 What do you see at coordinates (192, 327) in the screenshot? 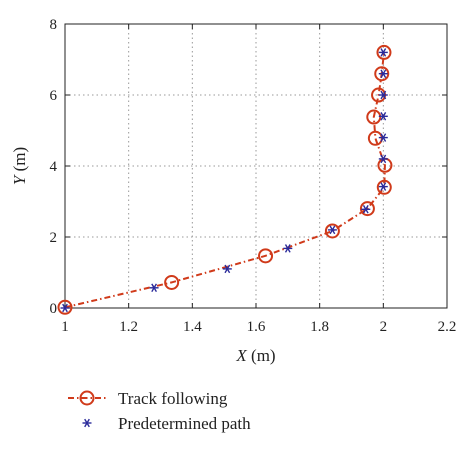
I see `x-tick-label: 1.4` at bounding box center [192, 327].